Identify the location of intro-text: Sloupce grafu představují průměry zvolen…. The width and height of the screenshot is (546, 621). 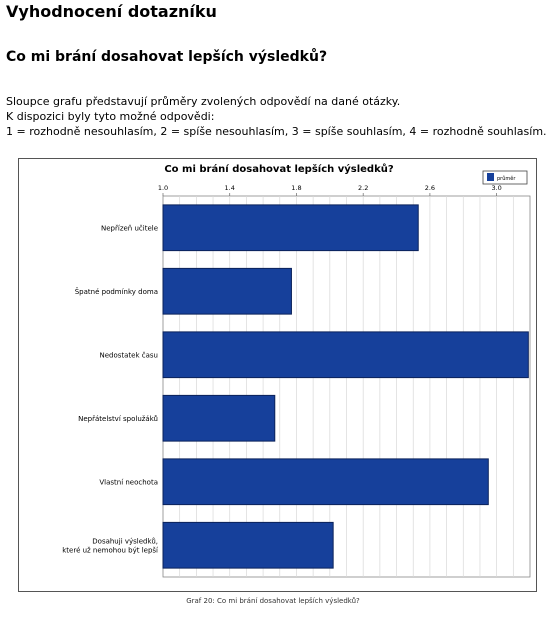
(276, 116).